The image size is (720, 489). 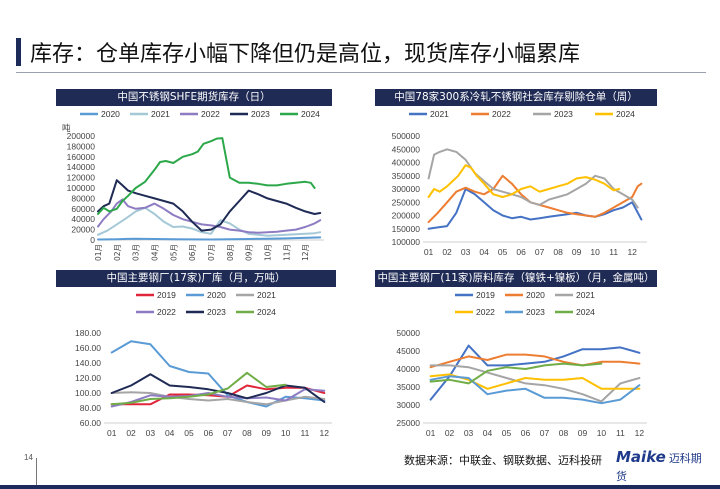 What do you see at coordinates (641, 457) in the screenshot?
I see `logo-mark: Maike` at bounding box center [641, 457].